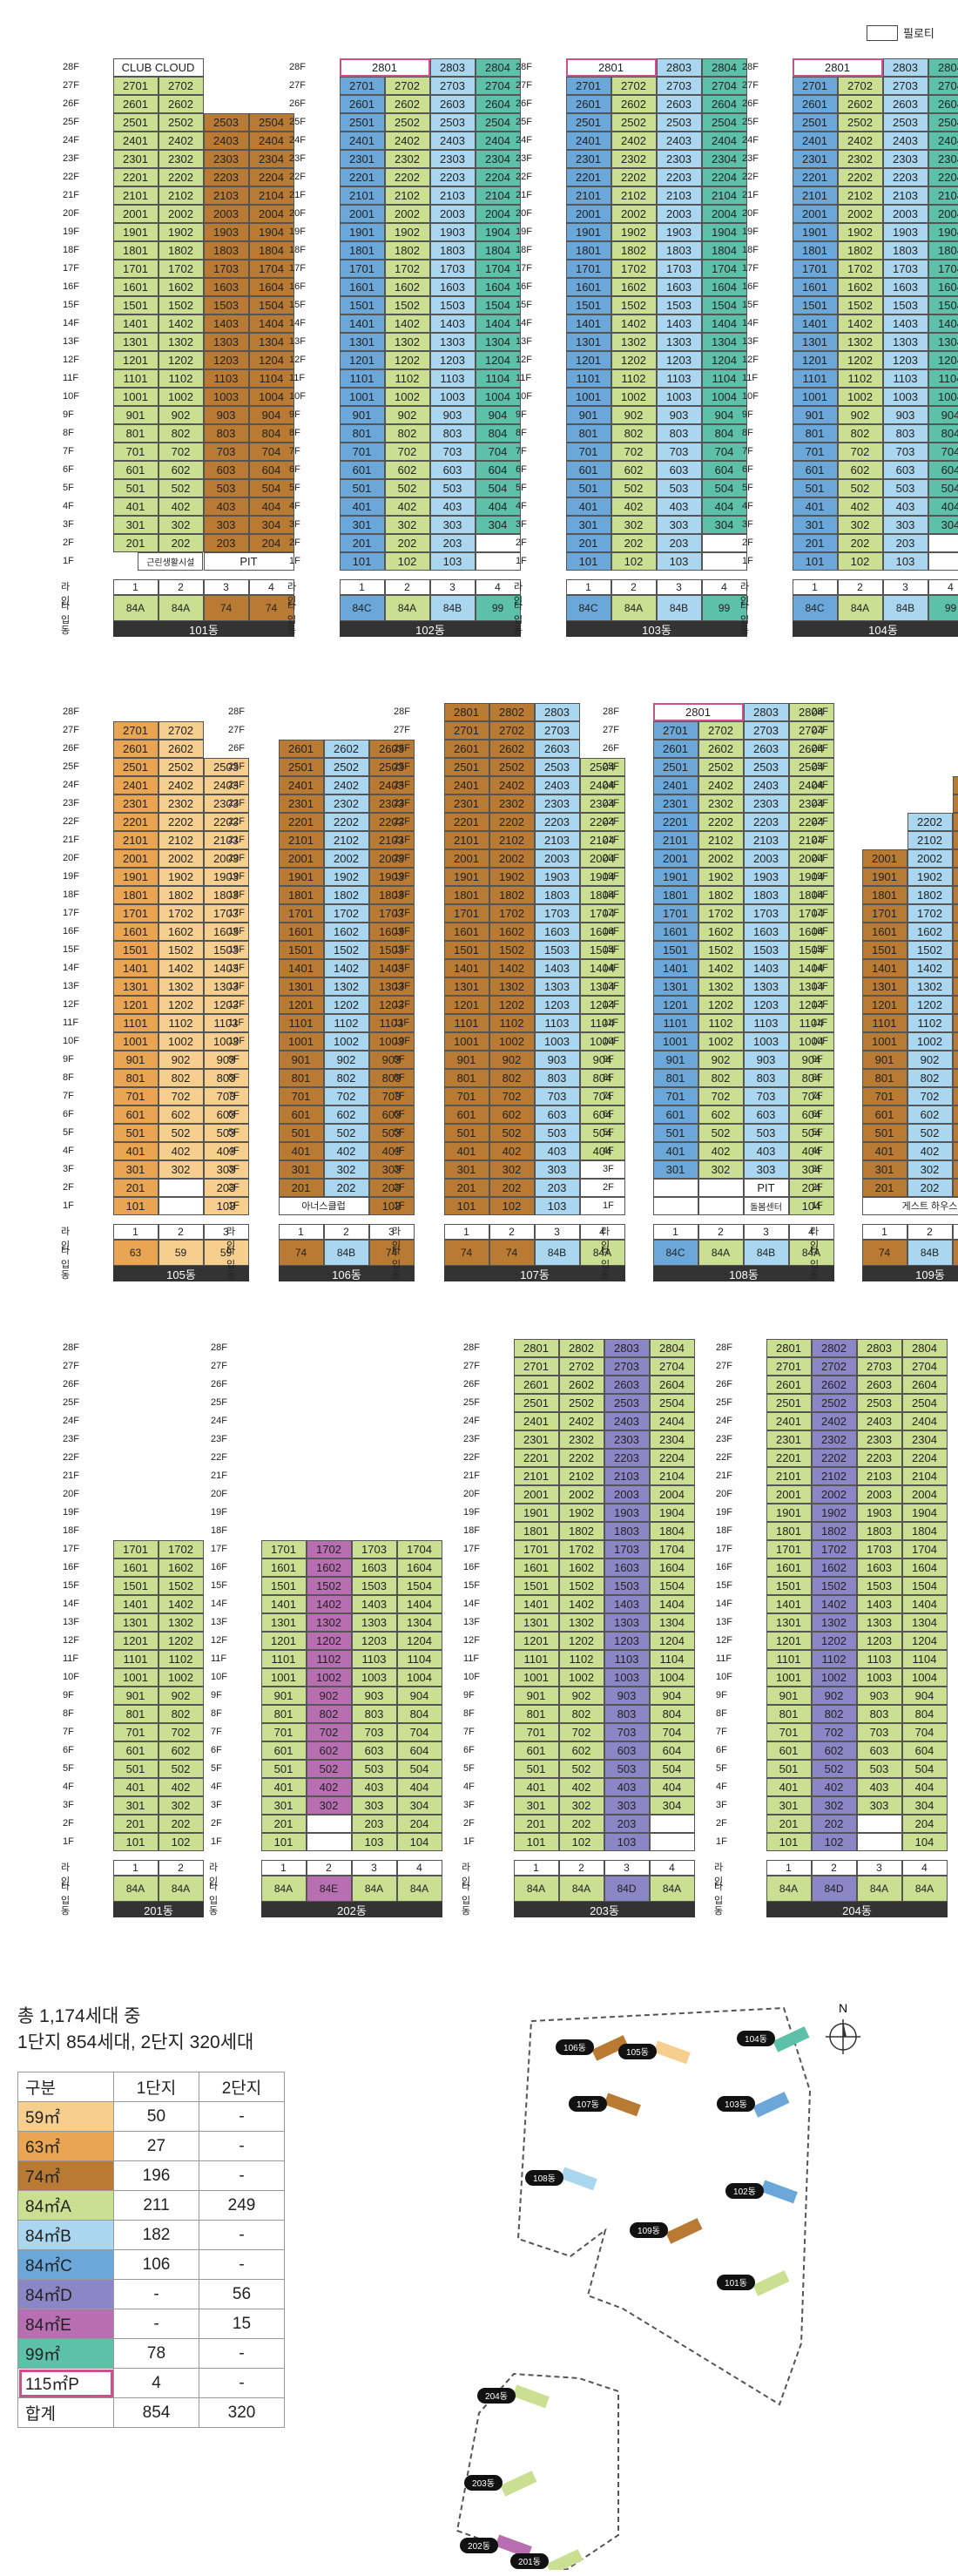 This screenshot has width=958, height=2576. Describe the element at coordinates (724, 1549) in the screenshot. I see `floor-label: 17F` at that location.